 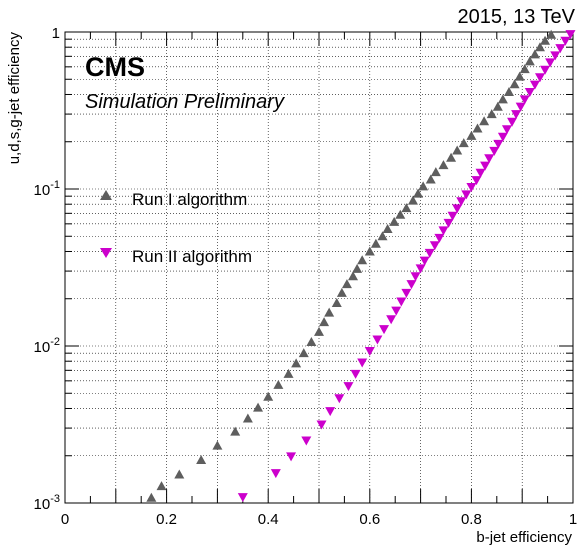 What do you see at coordinates (115, 67) in the screenshot?
I see `cms-logo-text: CMS` at bounding box center [115, 67].